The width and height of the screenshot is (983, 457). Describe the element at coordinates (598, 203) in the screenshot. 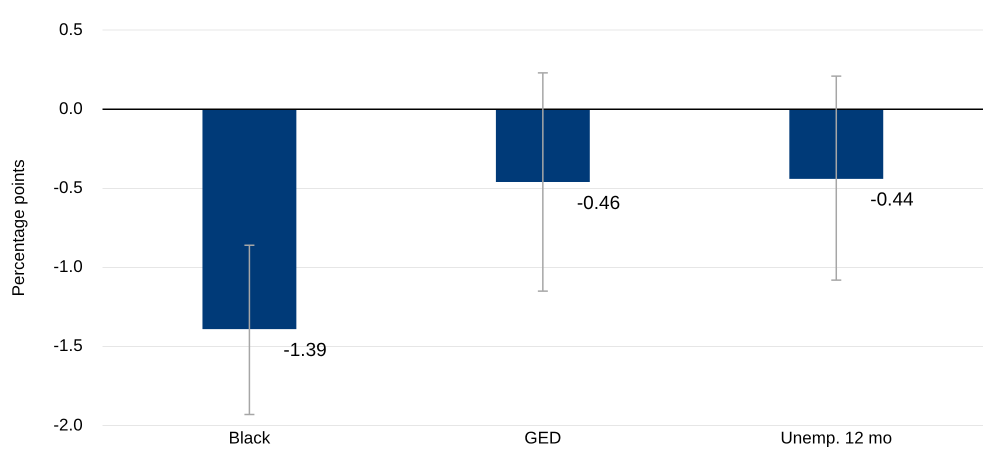

I see `data-label: -0.46` at that location.